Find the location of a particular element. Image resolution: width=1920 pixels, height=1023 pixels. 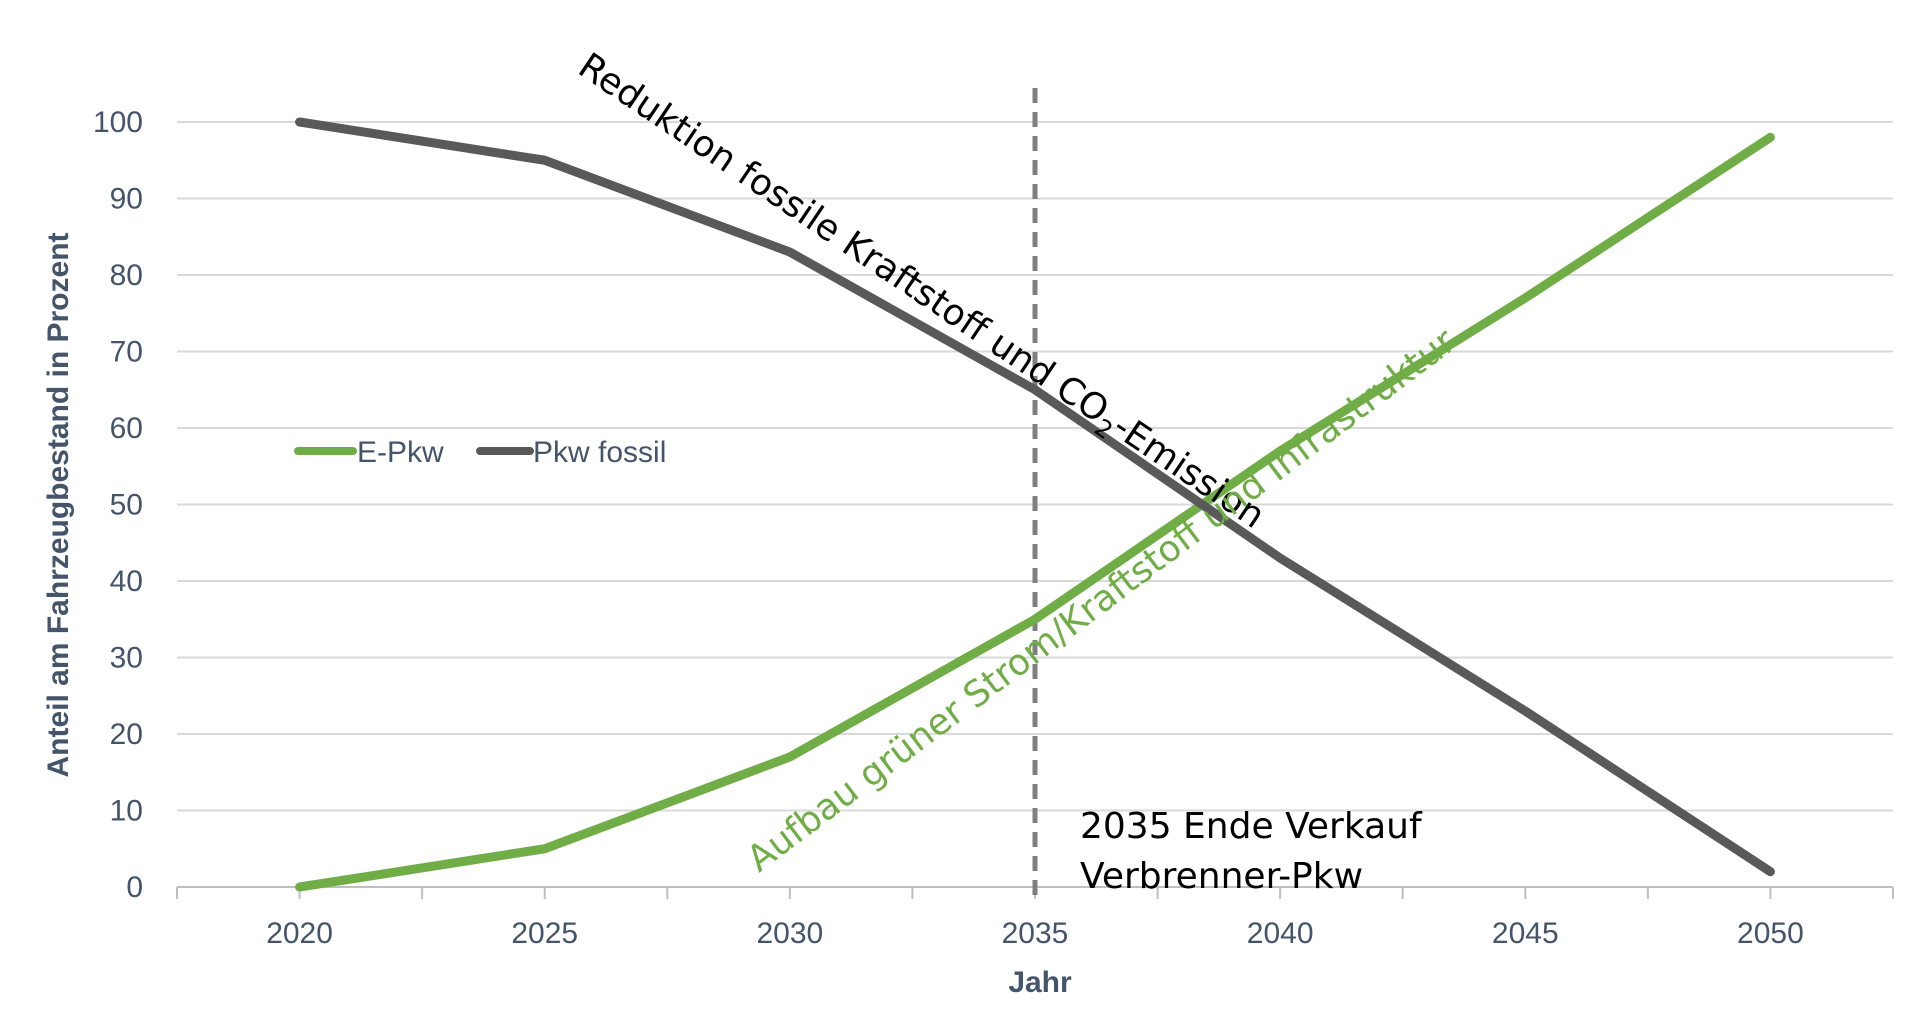

y-tick-label: 90 is located at coordinates (126, 199).